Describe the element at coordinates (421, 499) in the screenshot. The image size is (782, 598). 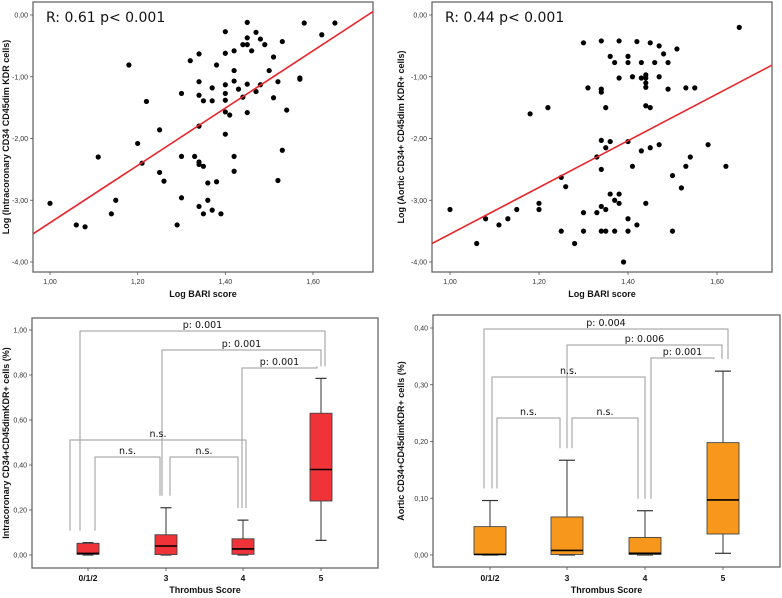
I see `y-tick-label: 0,10` at that location.